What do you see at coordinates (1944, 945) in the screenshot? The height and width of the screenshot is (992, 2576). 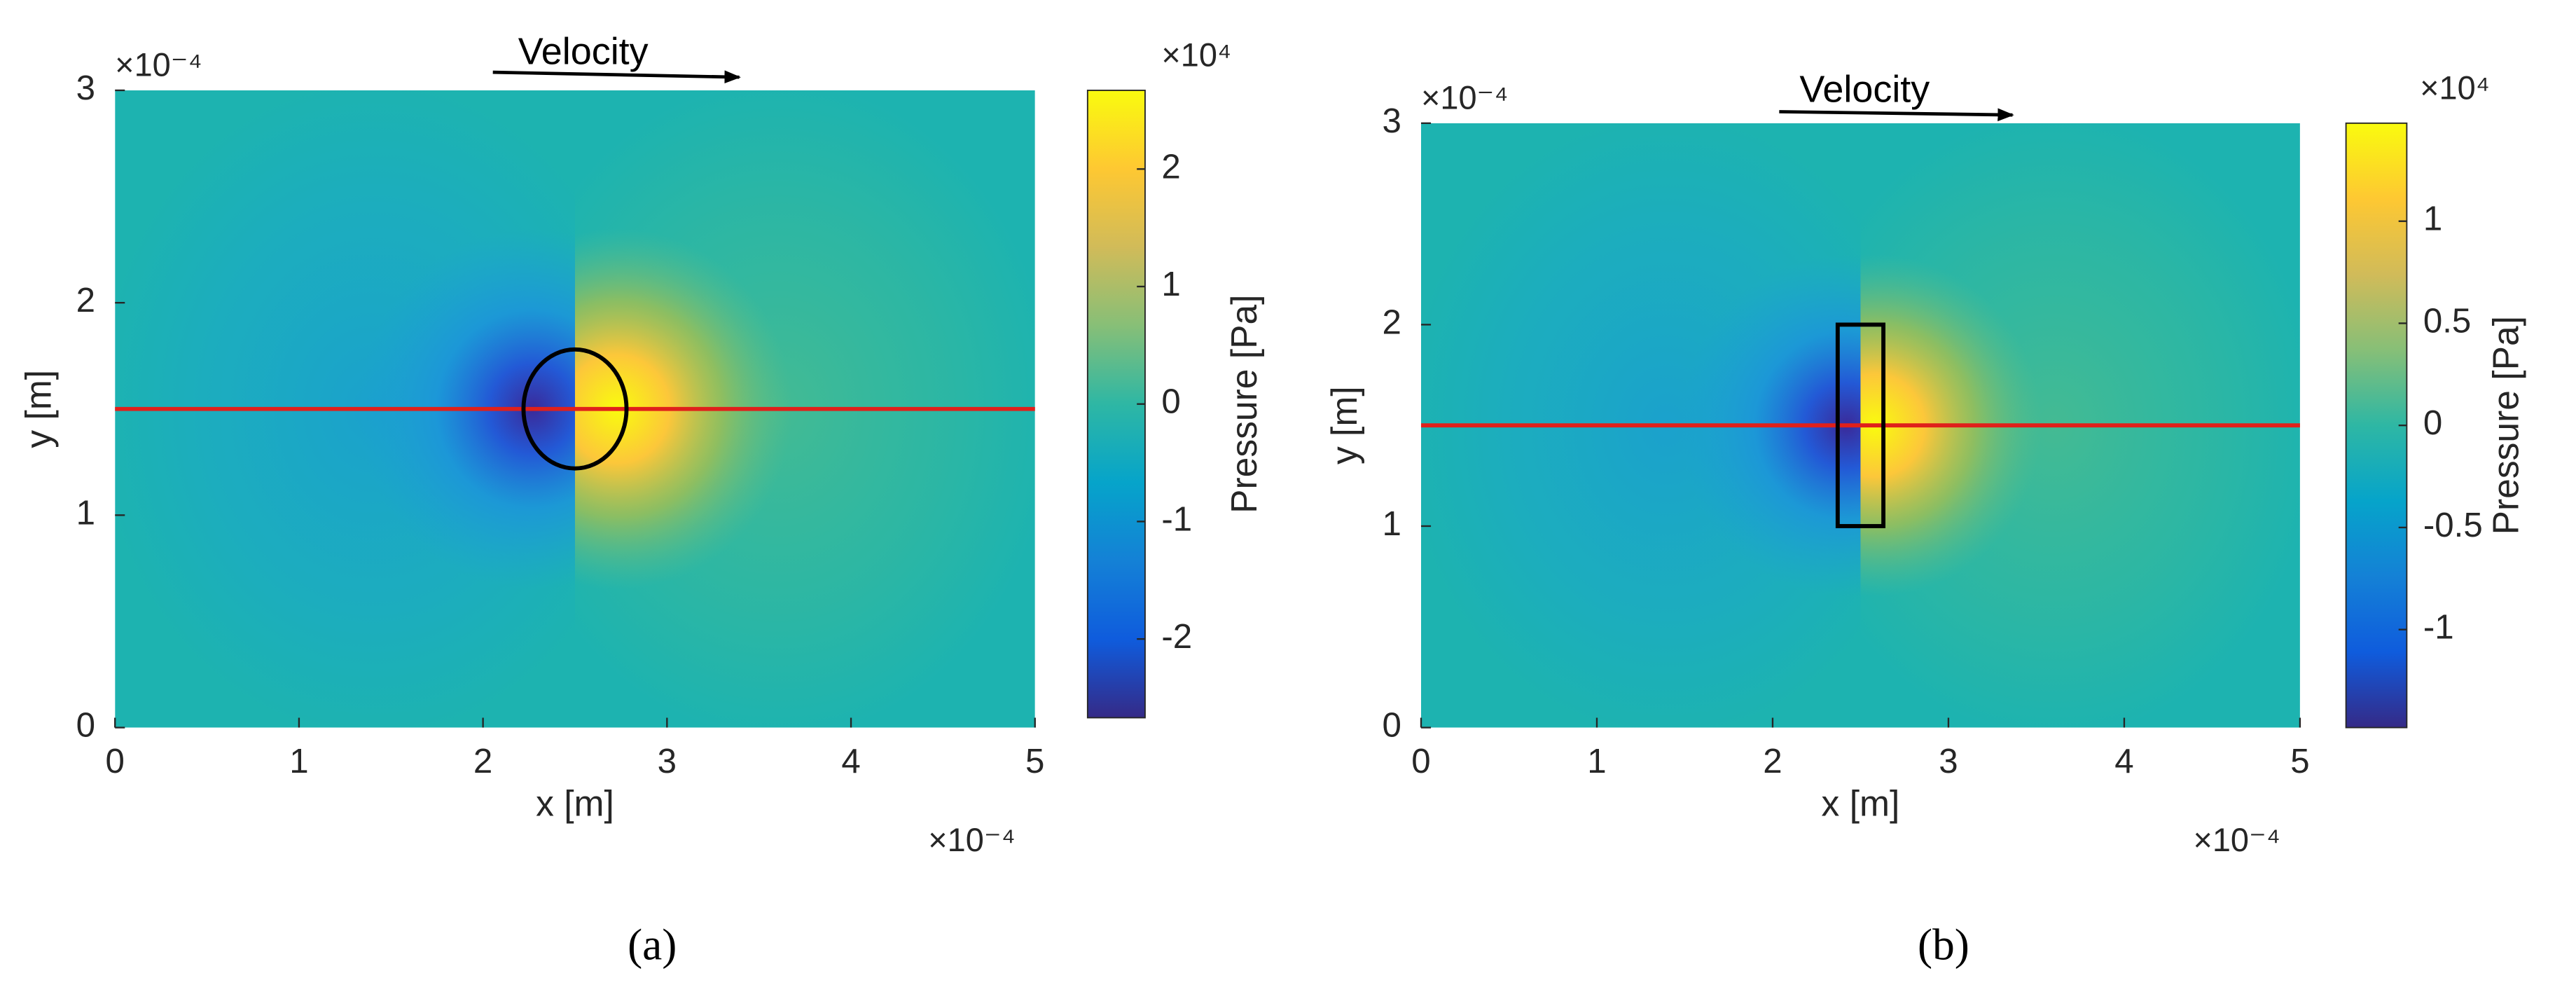 I see `panel-label: (b)` at bounding box center [1944, 945].